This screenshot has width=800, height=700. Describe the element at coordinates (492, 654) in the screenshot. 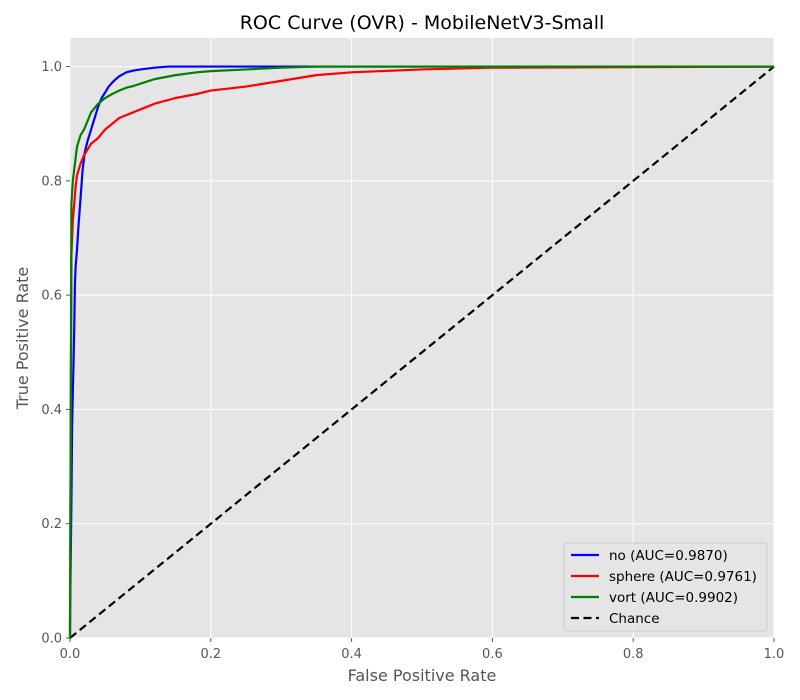

I see `x-tick-label: 0.6` at that location.